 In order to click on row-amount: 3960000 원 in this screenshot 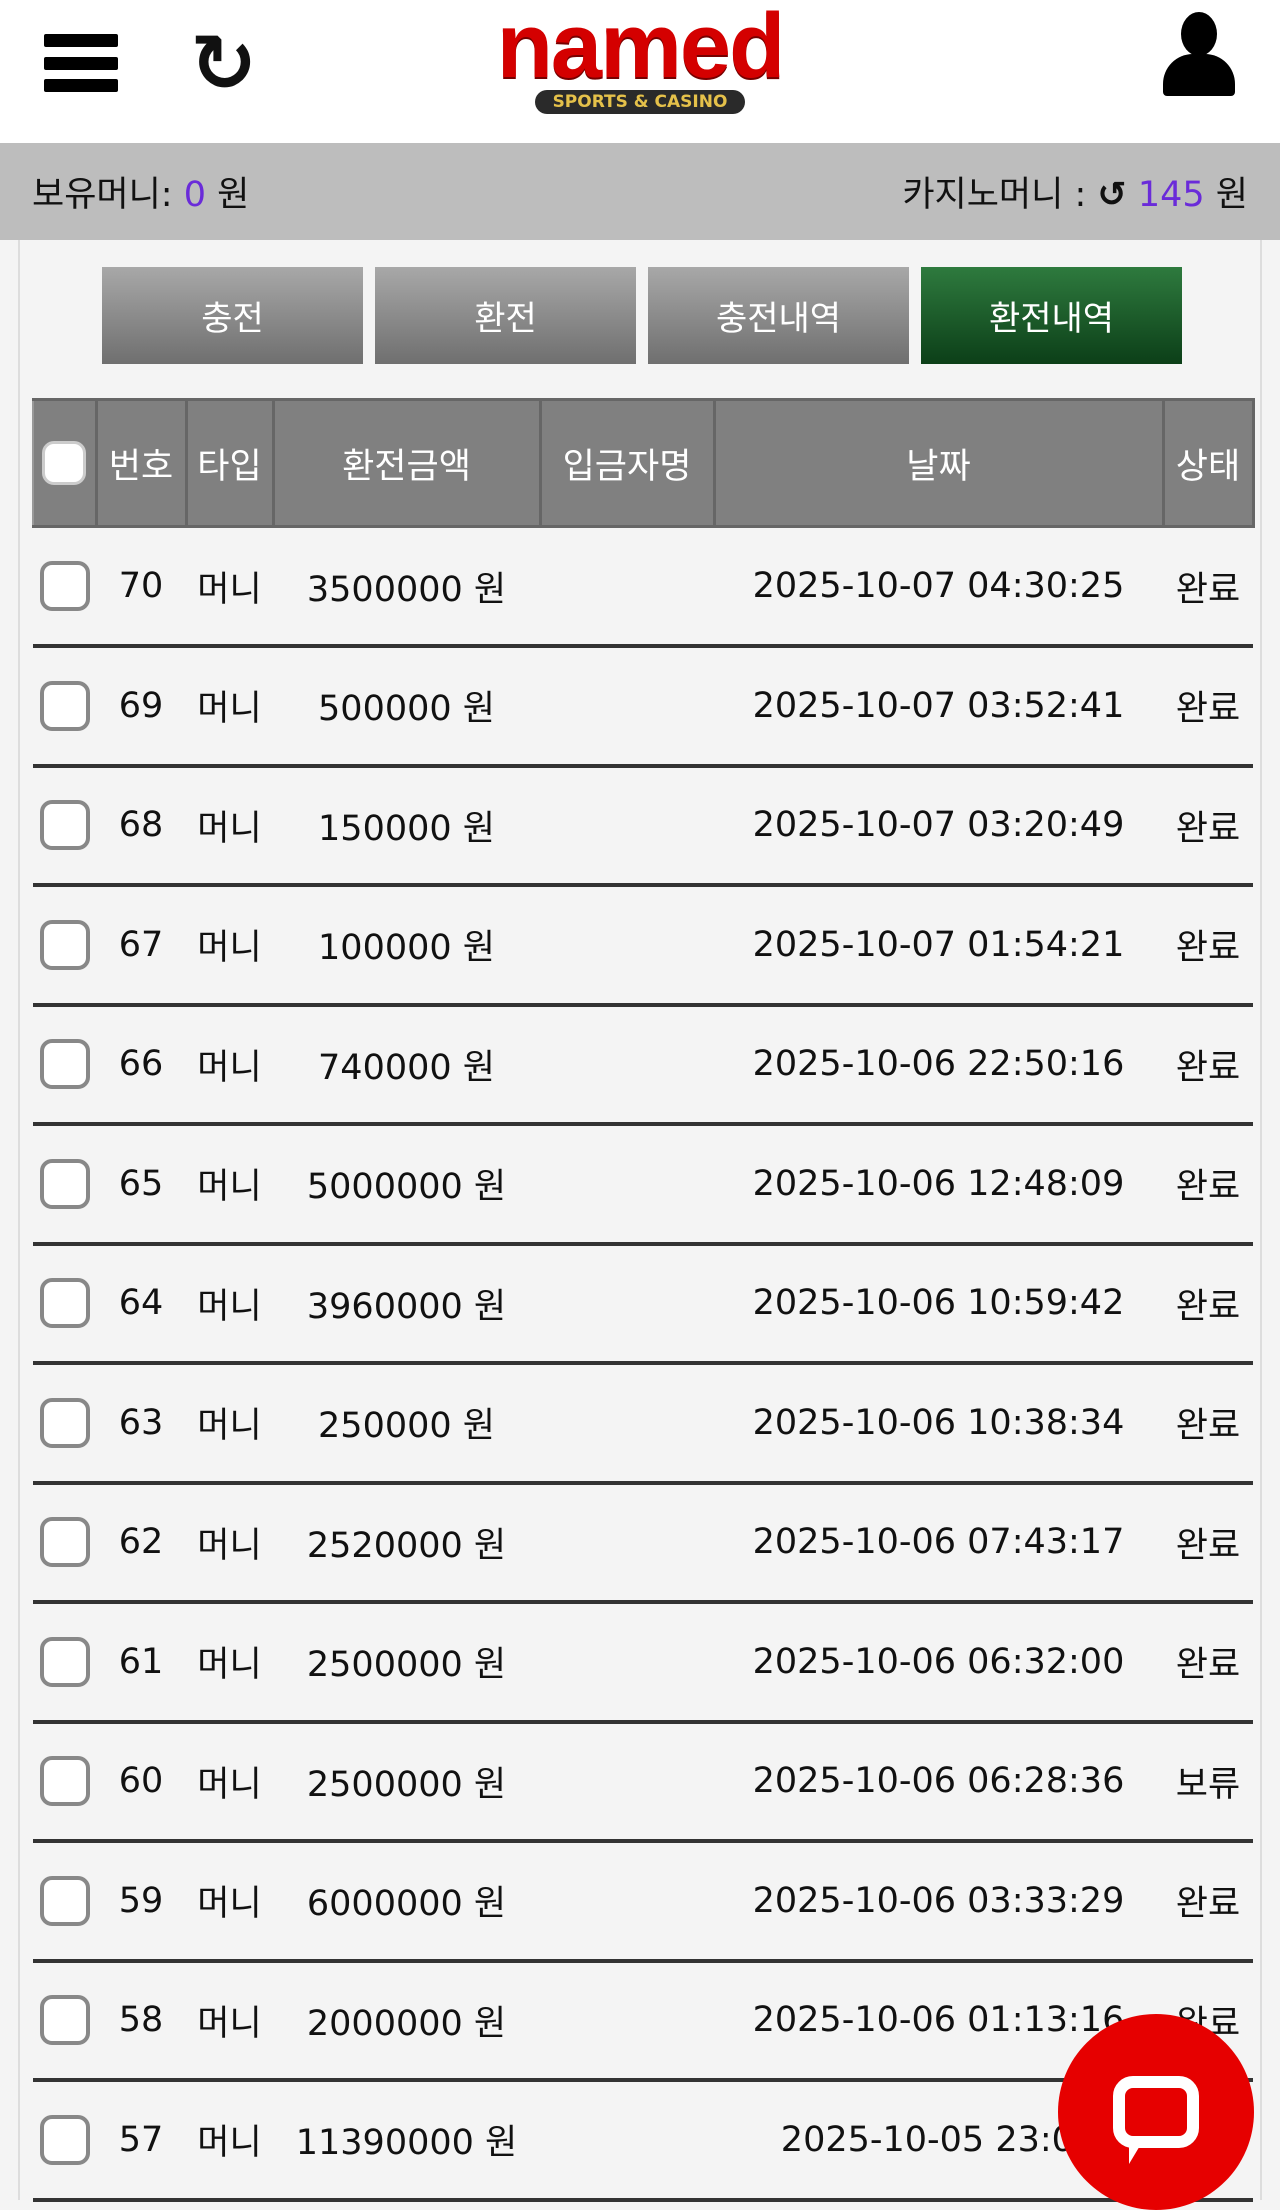, I will do `click(406, 1304)`.